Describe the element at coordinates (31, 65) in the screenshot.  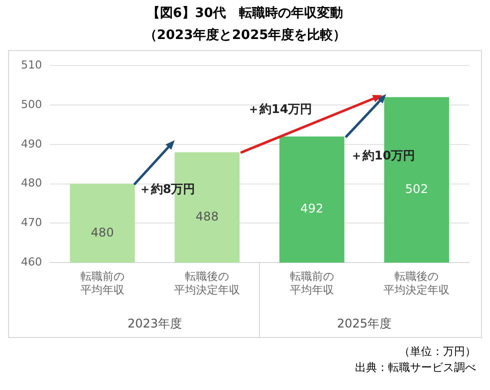
I see `y-tick-label: 510` at that location.